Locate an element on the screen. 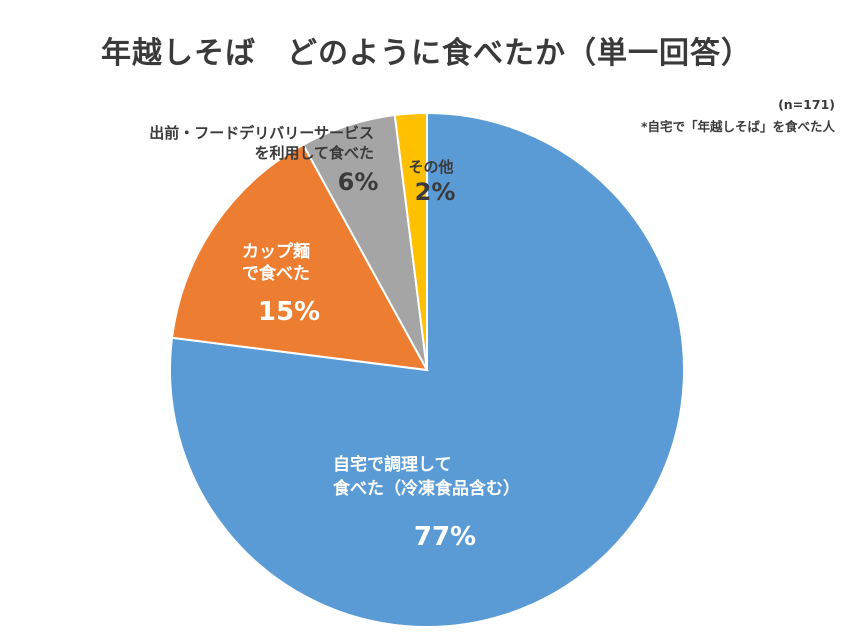 The height and width of the screenshot is (640, 853). respondent-note: *自宅で「年越しそば」を食べた人 is located at coordinates (737, 126).